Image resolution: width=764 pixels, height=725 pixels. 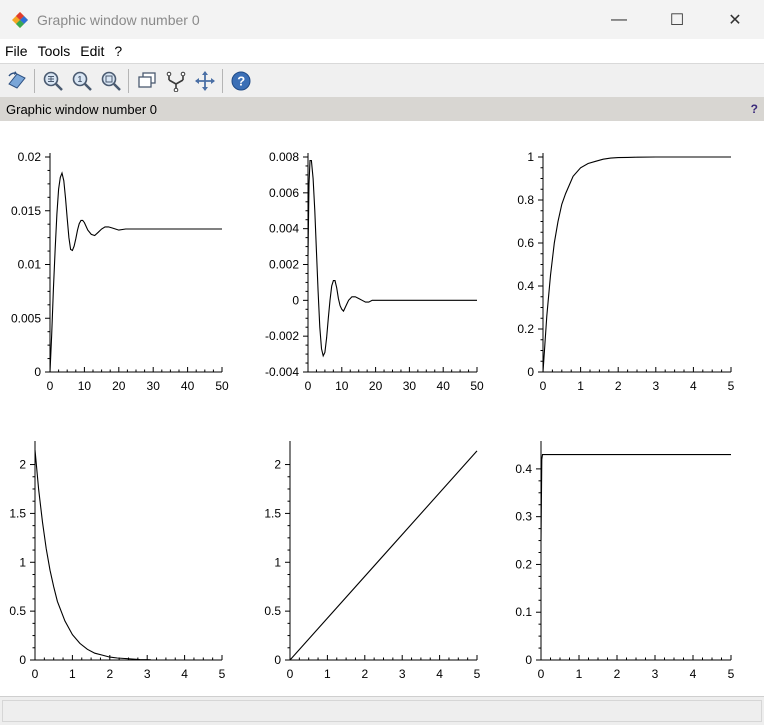 What do you see at coordinates (382, 80) in the screenshot?
I see `toolbar: 1 ?` at bounding box center [382, 80].